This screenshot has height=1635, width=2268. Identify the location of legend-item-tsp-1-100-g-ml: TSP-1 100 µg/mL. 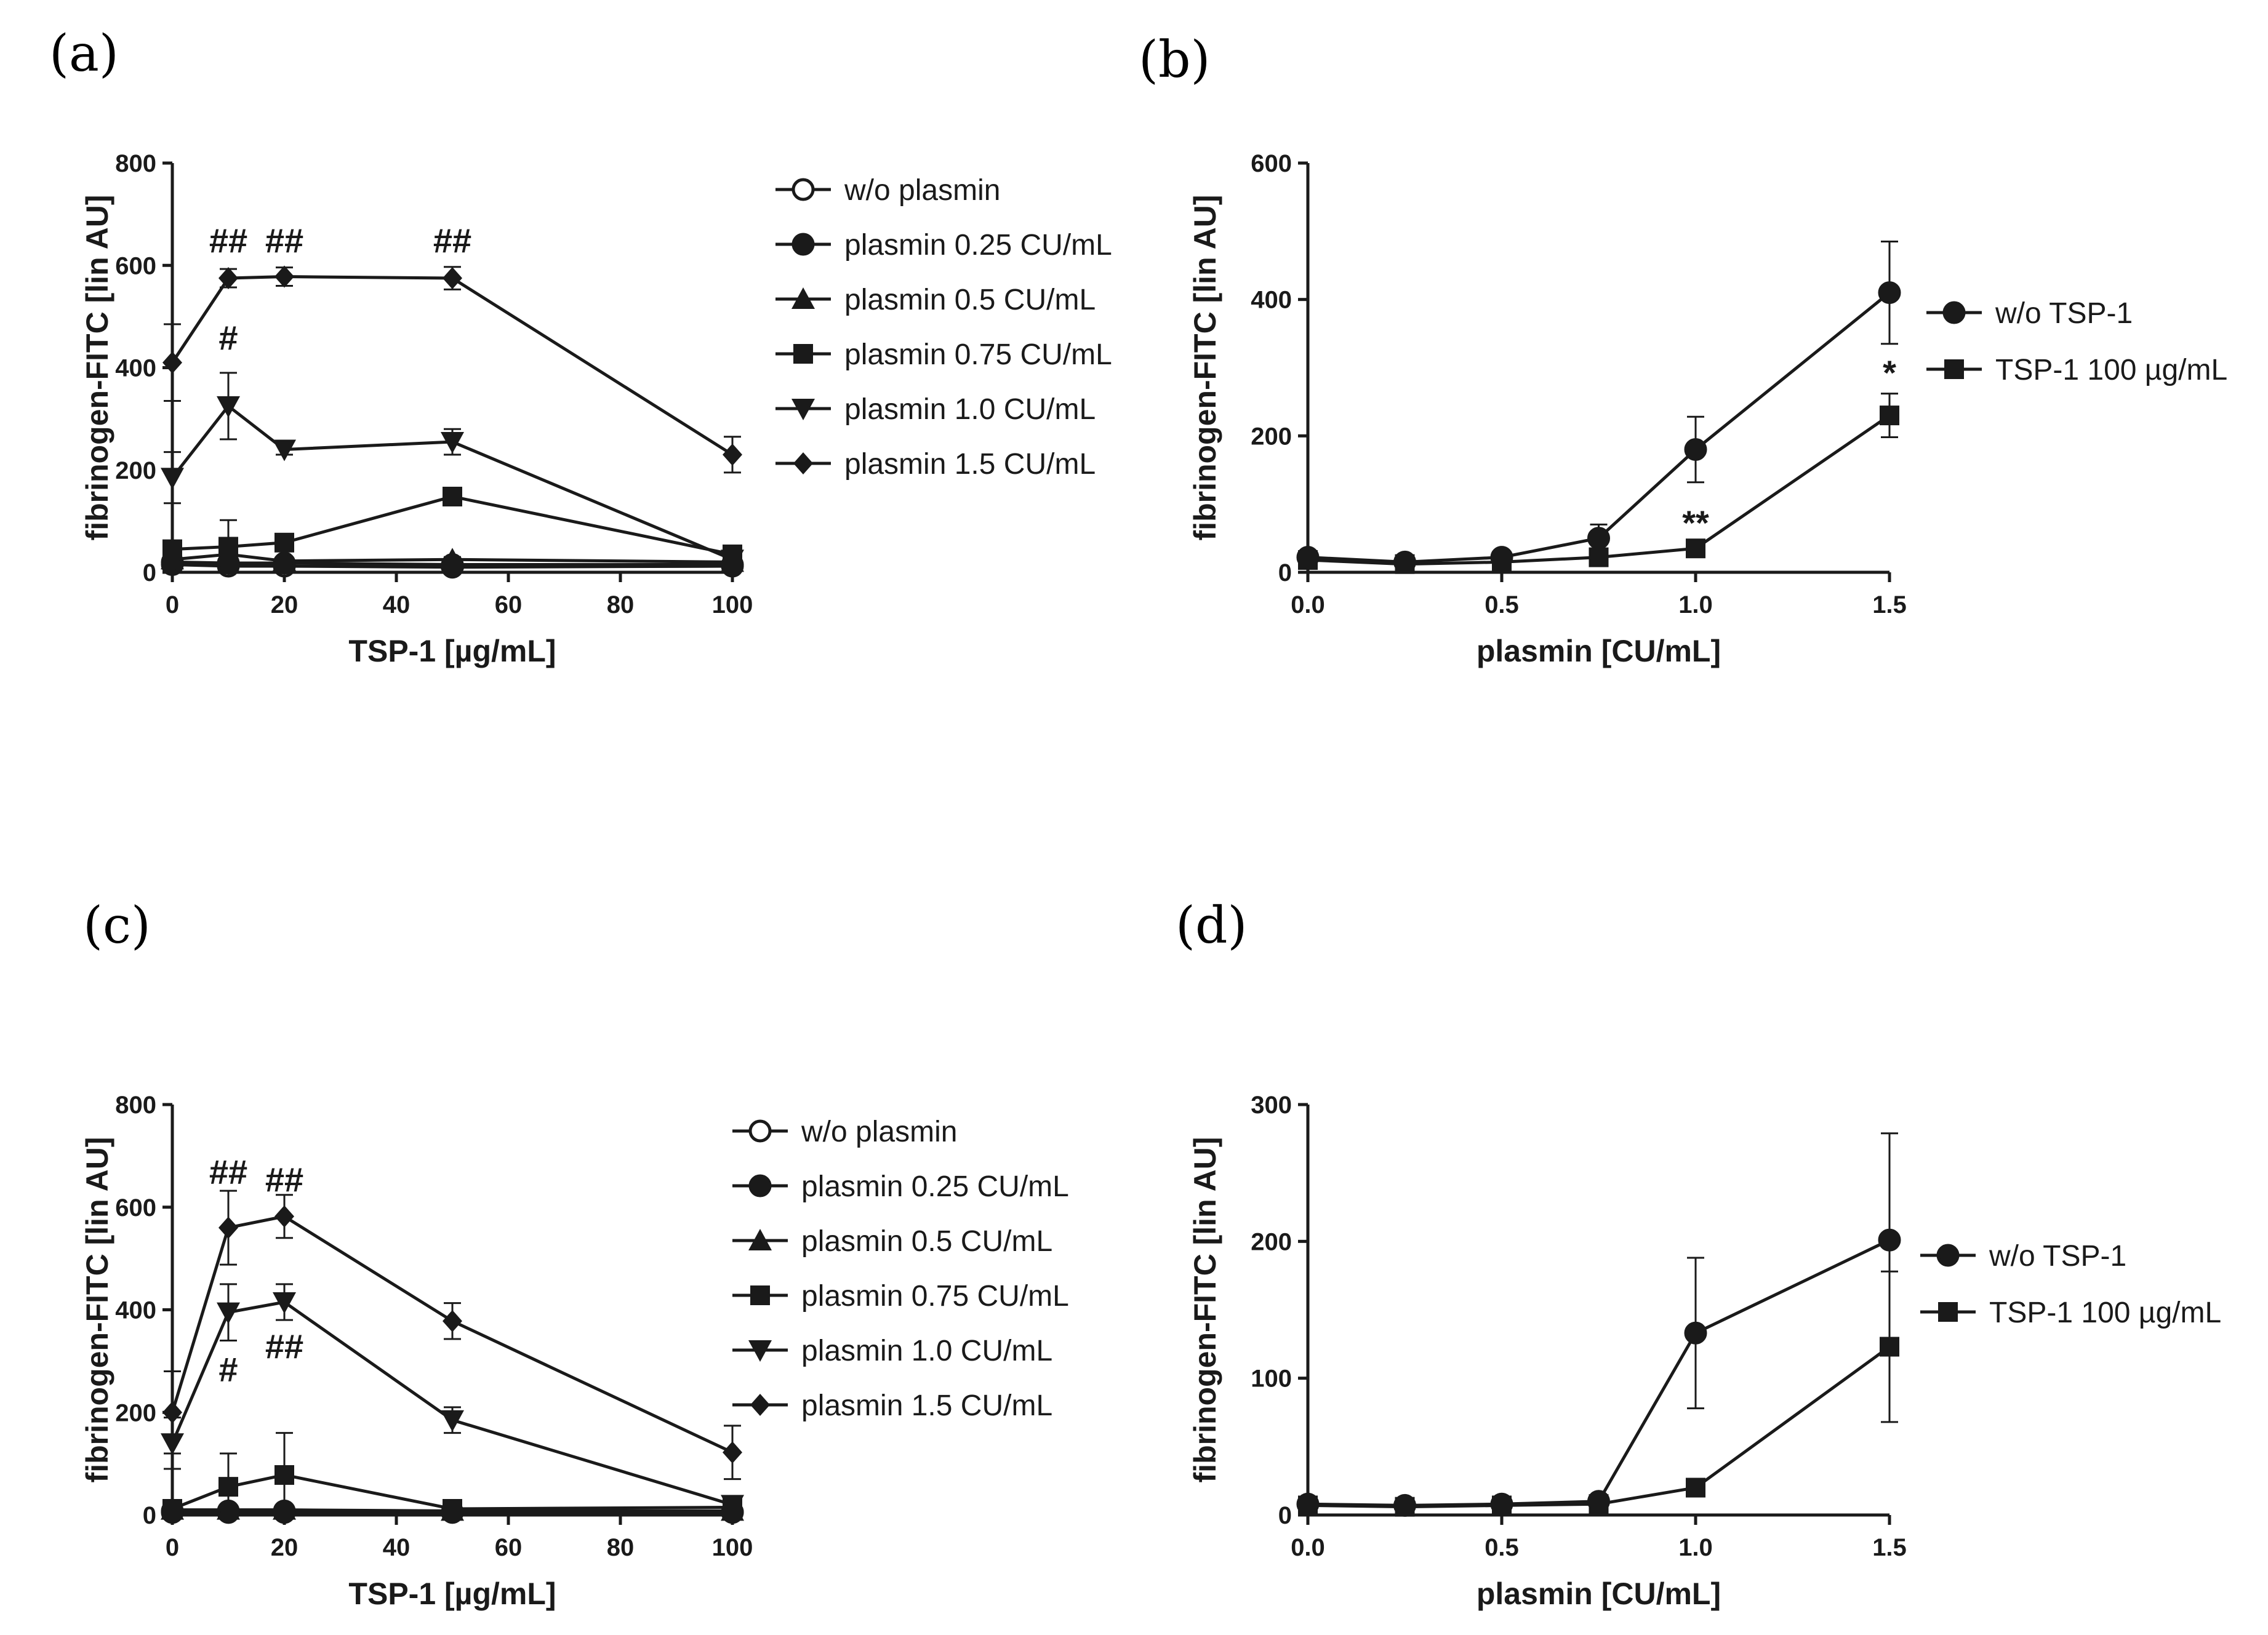
(2070, 1313).